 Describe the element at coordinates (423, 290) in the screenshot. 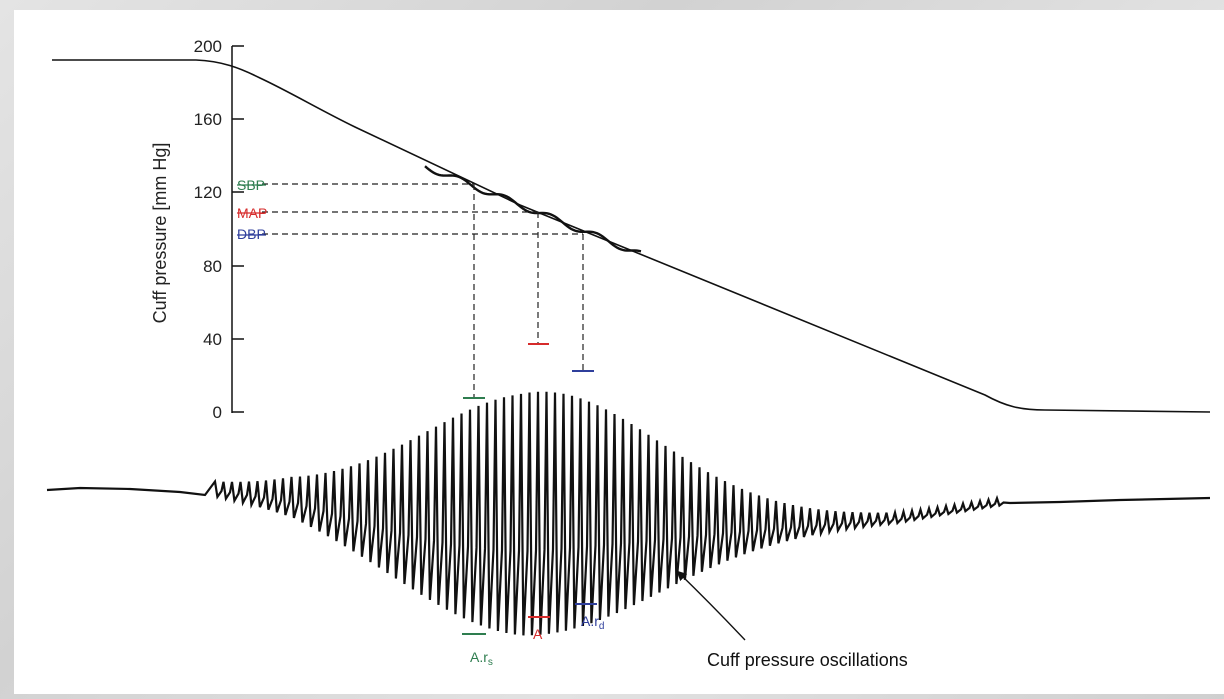

I see `guide-lines` at that location.